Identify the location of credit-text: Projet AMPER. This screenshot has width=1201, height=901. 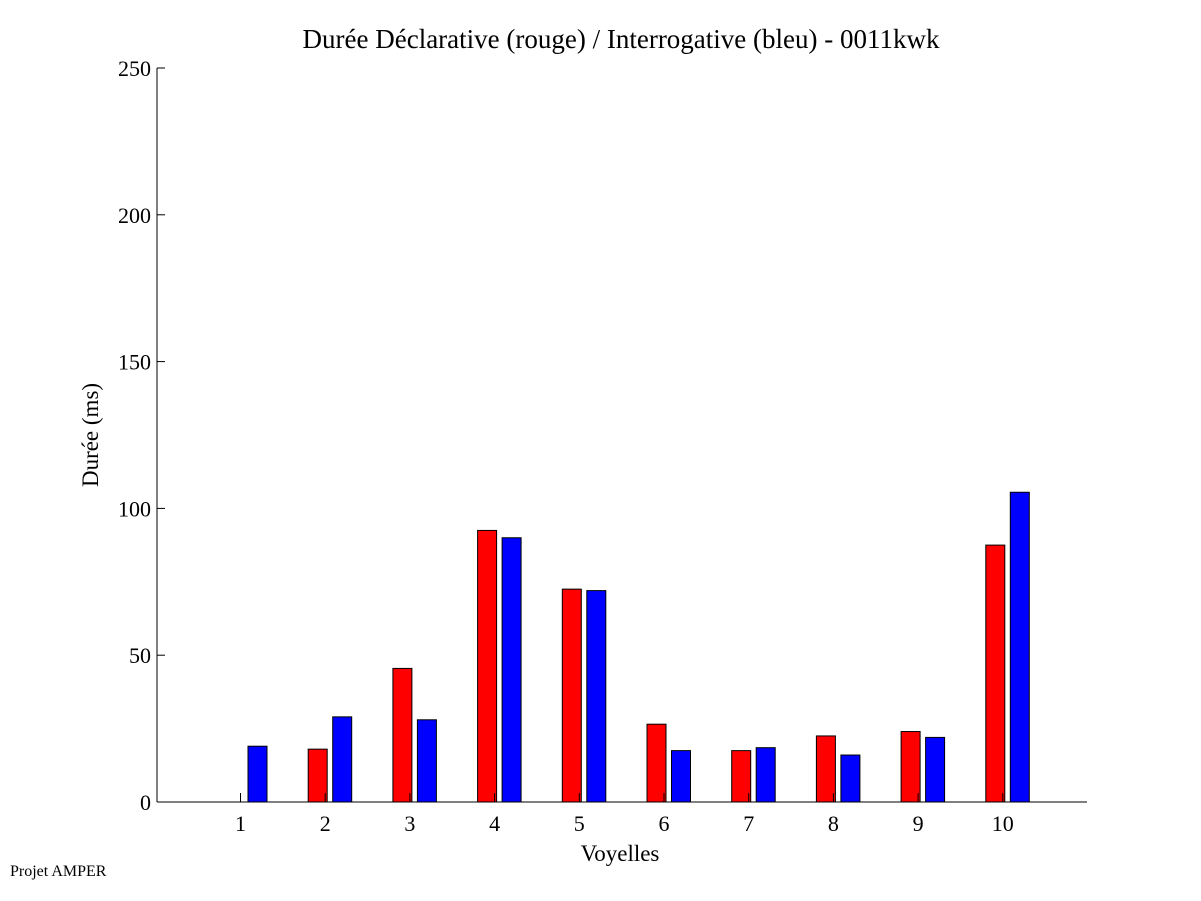
(58, 871).